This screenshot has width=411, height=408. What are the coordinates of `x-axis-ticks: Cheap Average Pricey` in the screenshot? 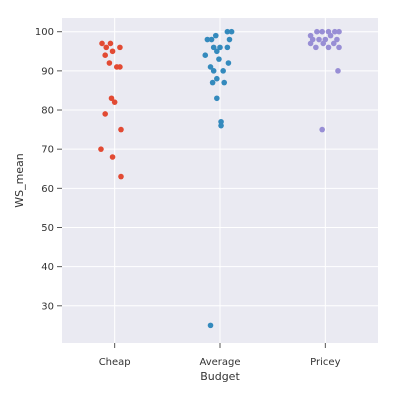 It's located at (220, 355).